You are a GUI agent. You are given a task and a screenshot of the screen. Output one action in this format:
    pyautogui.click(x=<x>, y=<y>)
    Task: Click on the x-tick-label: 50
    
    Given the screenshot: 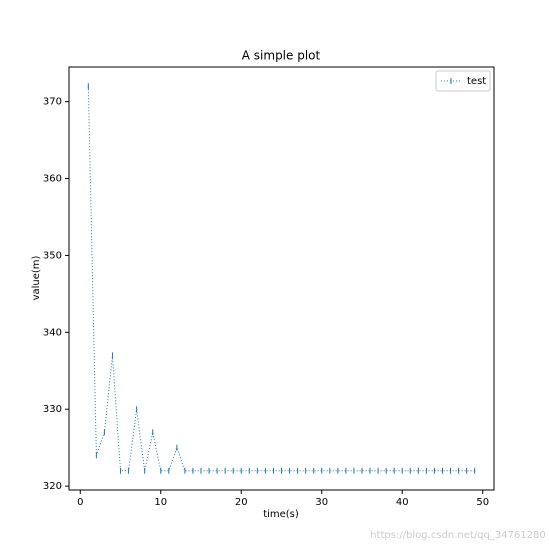 What is the action you would take?
    pyautogui.click(x=482, y=502)
    